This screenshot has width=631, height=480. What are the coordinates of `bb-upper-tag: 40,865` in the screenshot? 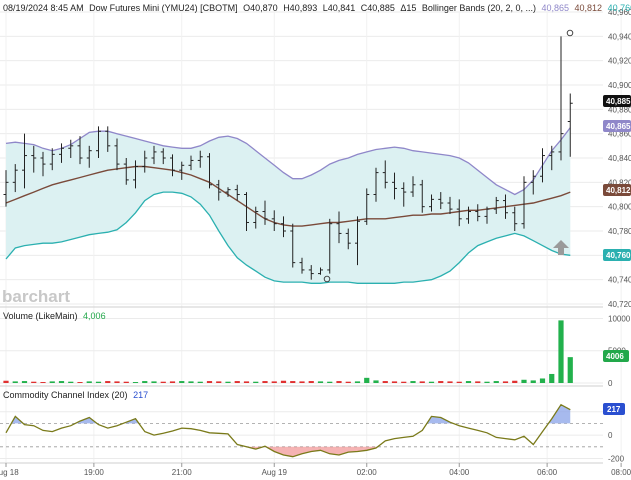 It's located at (617, 126).